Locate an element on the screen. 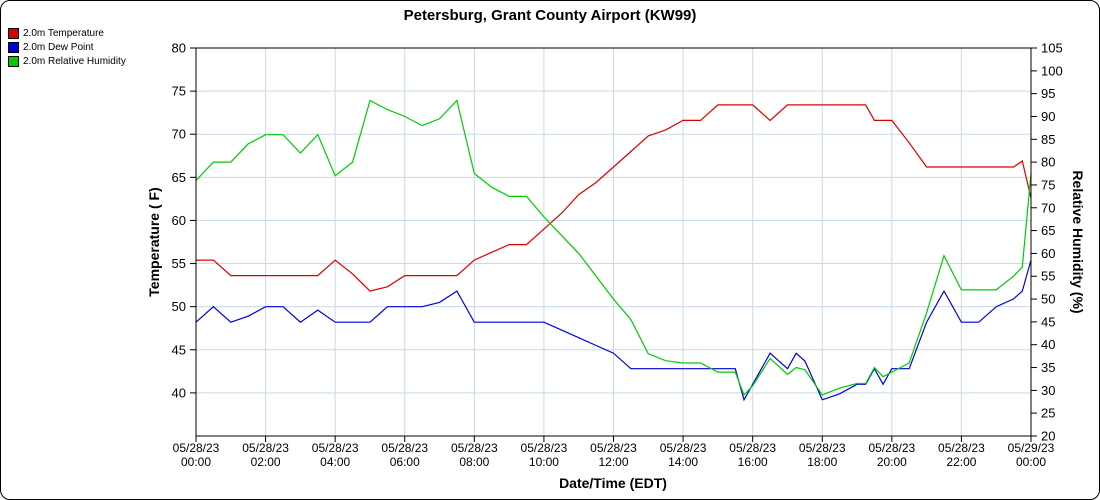 The height and width of the screenshot is (500, 1100). y-right-tick-label: 50 is located at coordinates (1048, 299).